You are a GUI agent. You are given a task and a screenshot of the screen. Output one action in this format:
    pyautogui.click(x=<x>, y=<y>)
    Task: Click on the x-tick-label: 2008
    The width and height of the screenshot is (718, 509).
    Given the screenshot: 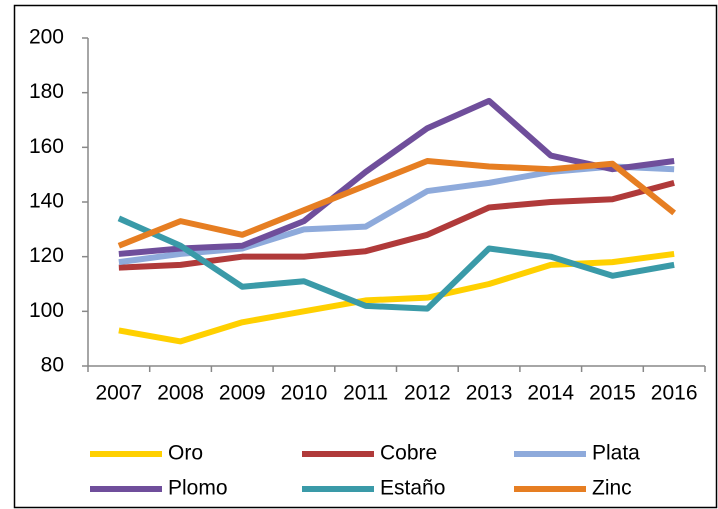 What is the action you would take?
    pyautogui.click(x=180, y=393)
    